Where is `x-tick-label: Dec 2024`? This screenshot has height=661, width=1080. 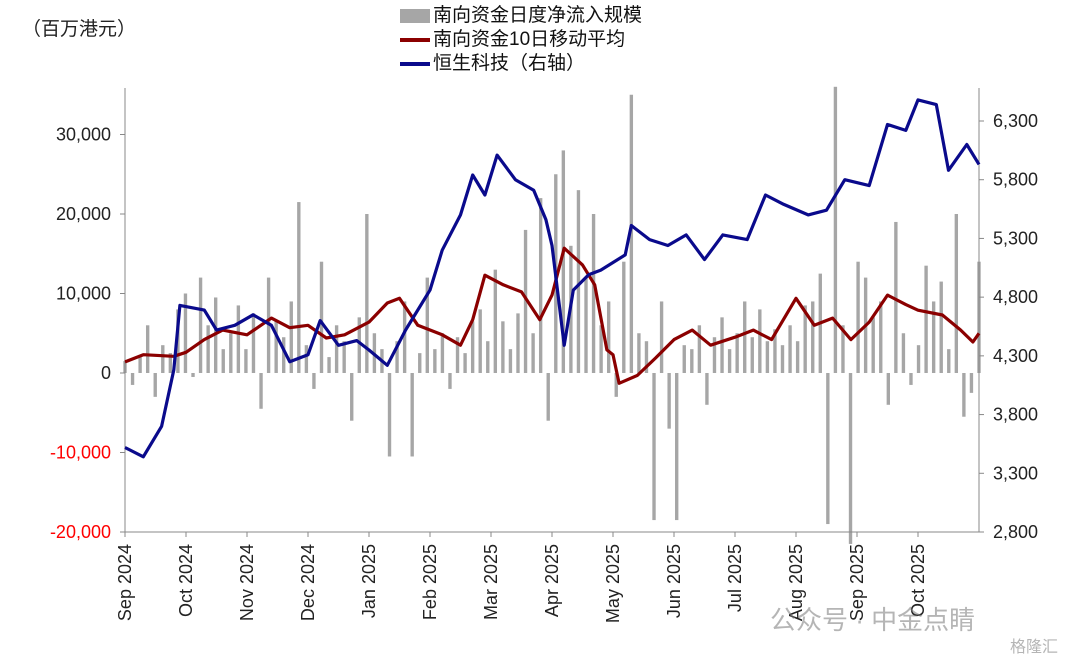
x-tick-label: Dec 2024 is located at coordinates (308, 582).